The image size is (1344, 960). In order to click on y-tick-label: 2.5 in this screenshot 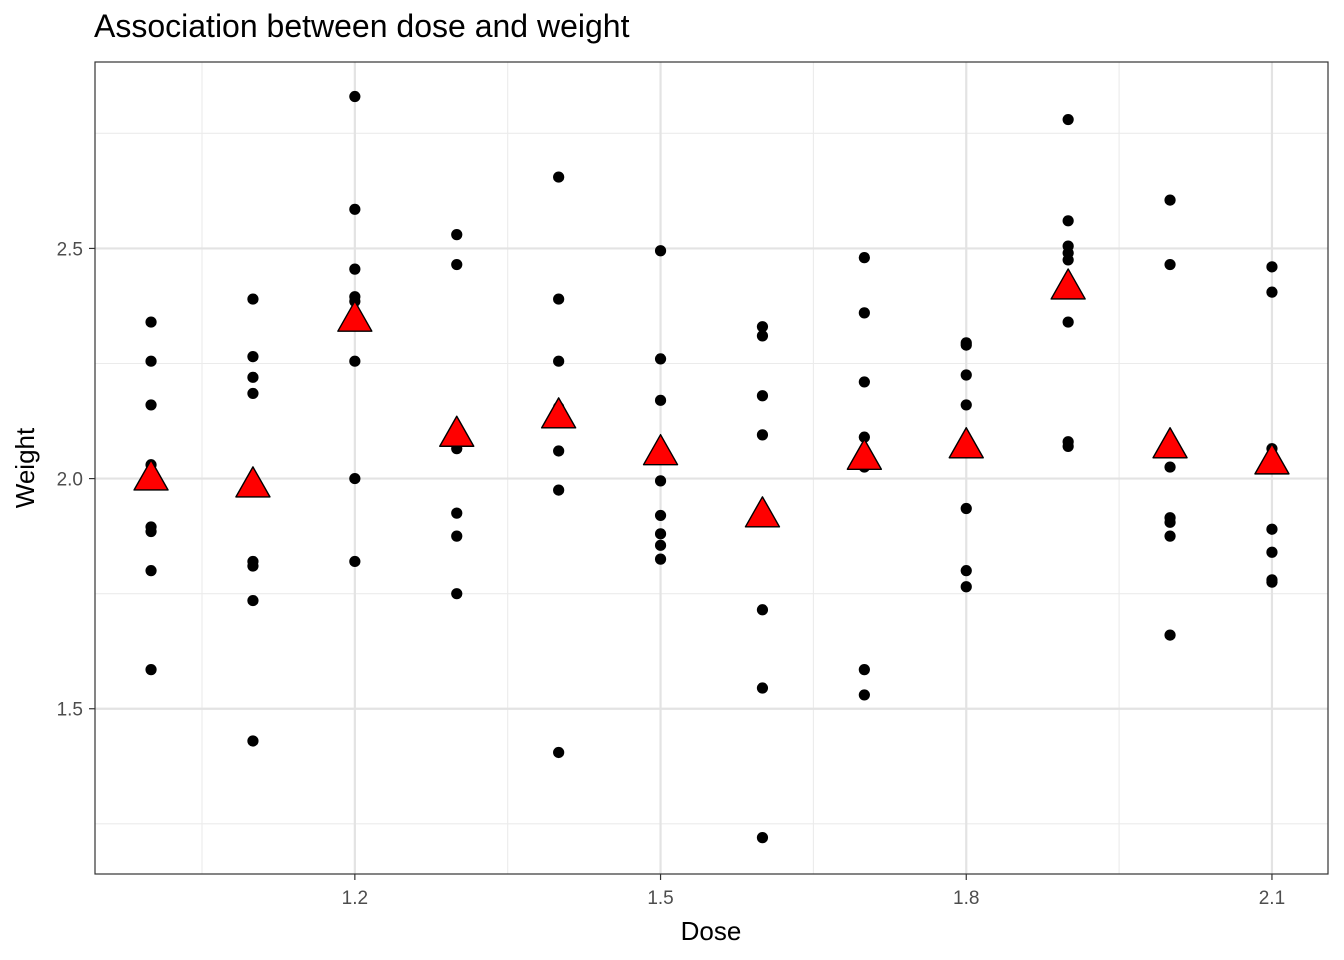, I will do `click(70, 249)`.